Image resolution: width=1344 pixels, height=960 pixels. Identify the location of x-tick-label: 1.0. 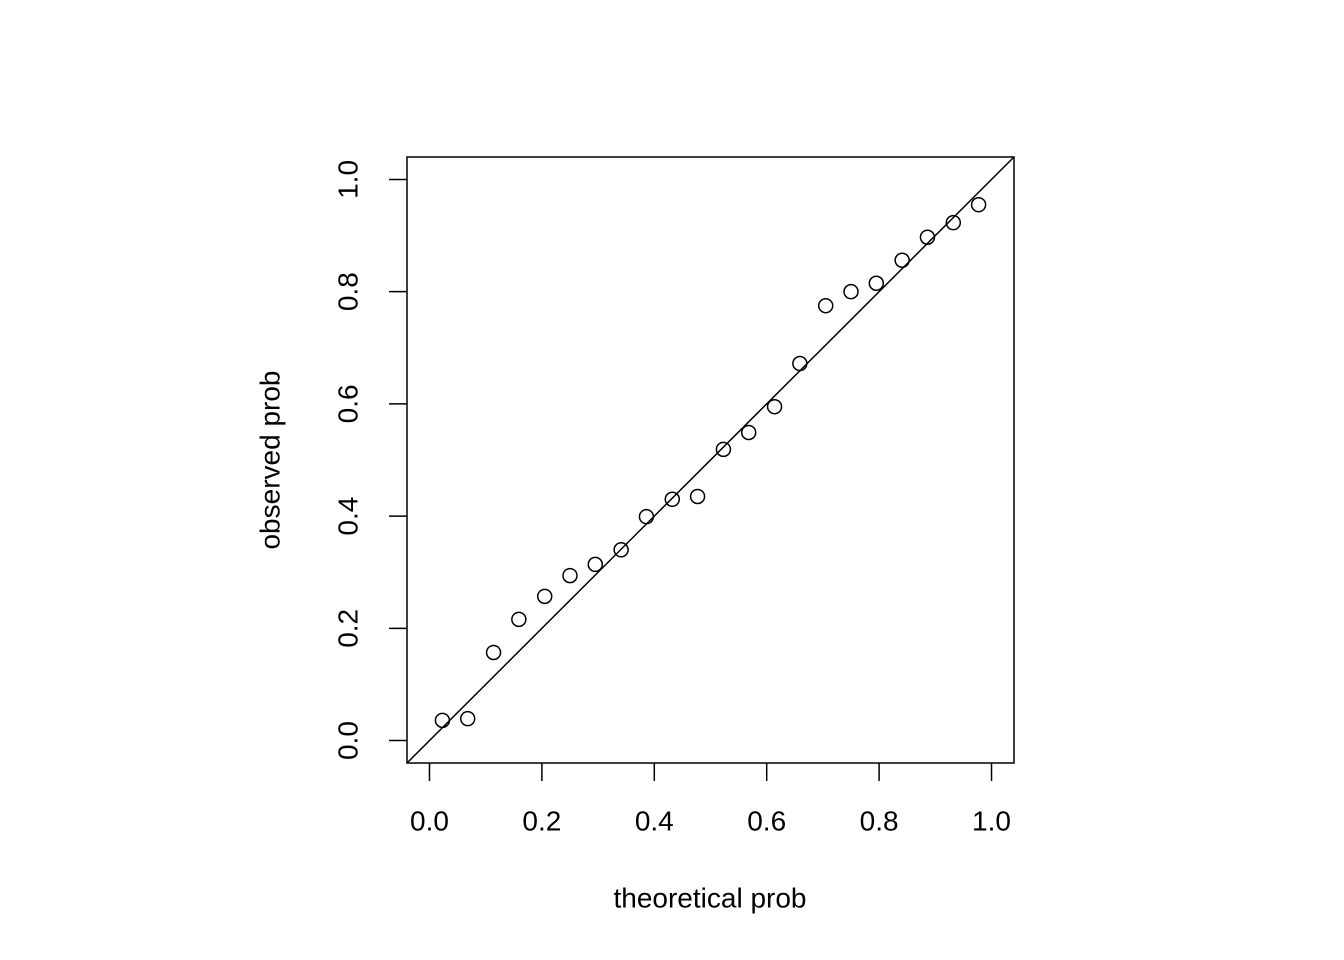
(991, 820).